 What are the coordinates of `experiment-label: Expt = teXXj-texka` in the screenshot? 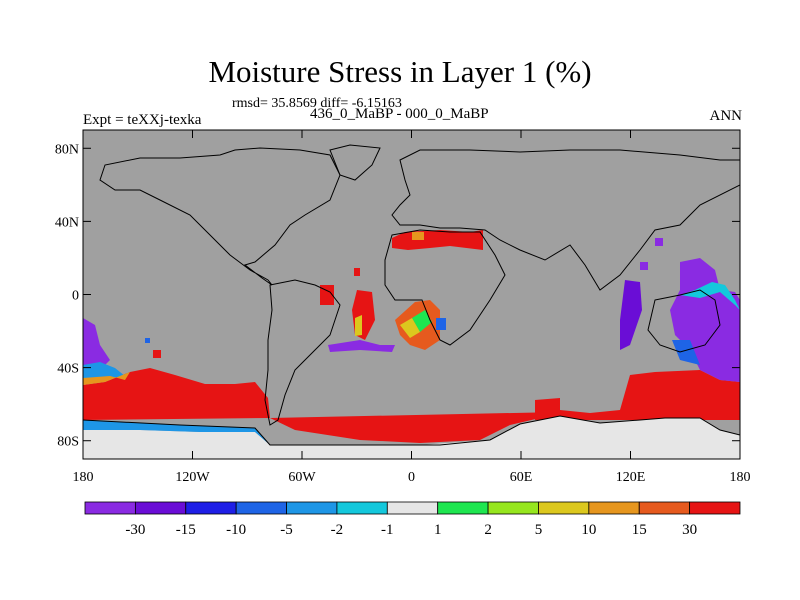 It's located at (142, 120).